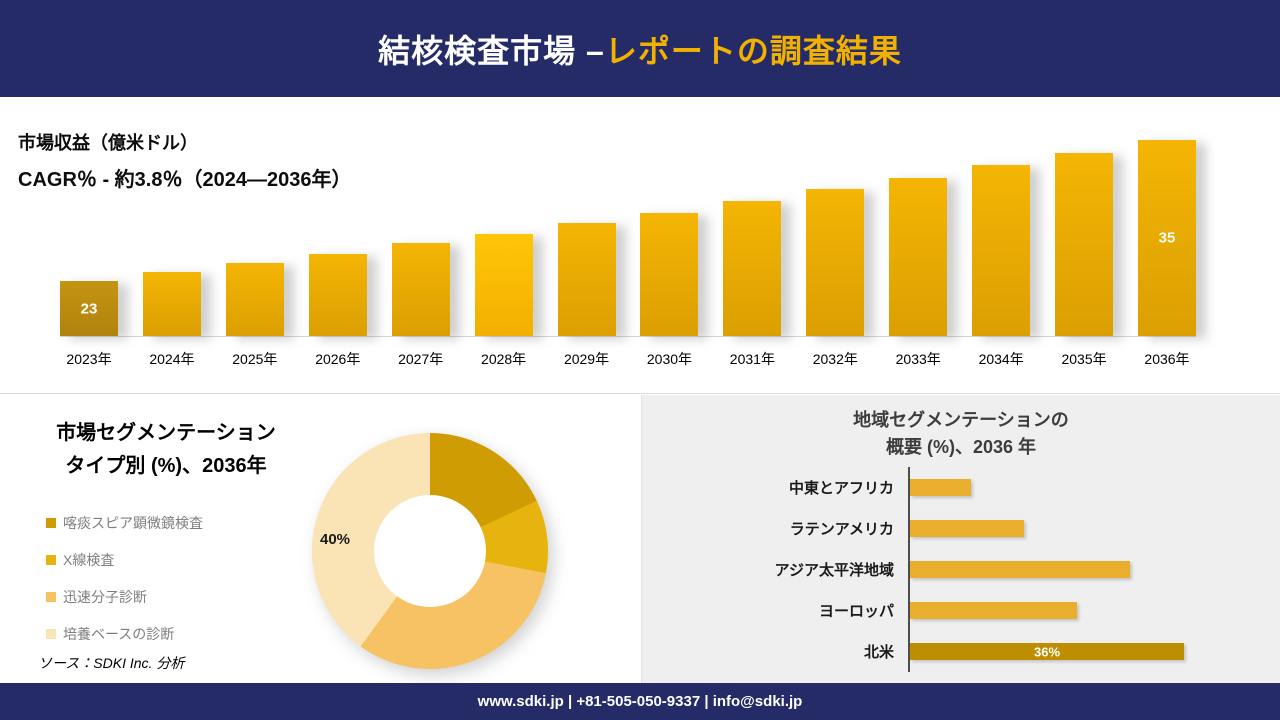 The image size is (1280, 720). Describe the element at coordinates (108, 143) in the screenshot. I see `revenue-metric-label: 市場収益（億米ドル）` at that location.